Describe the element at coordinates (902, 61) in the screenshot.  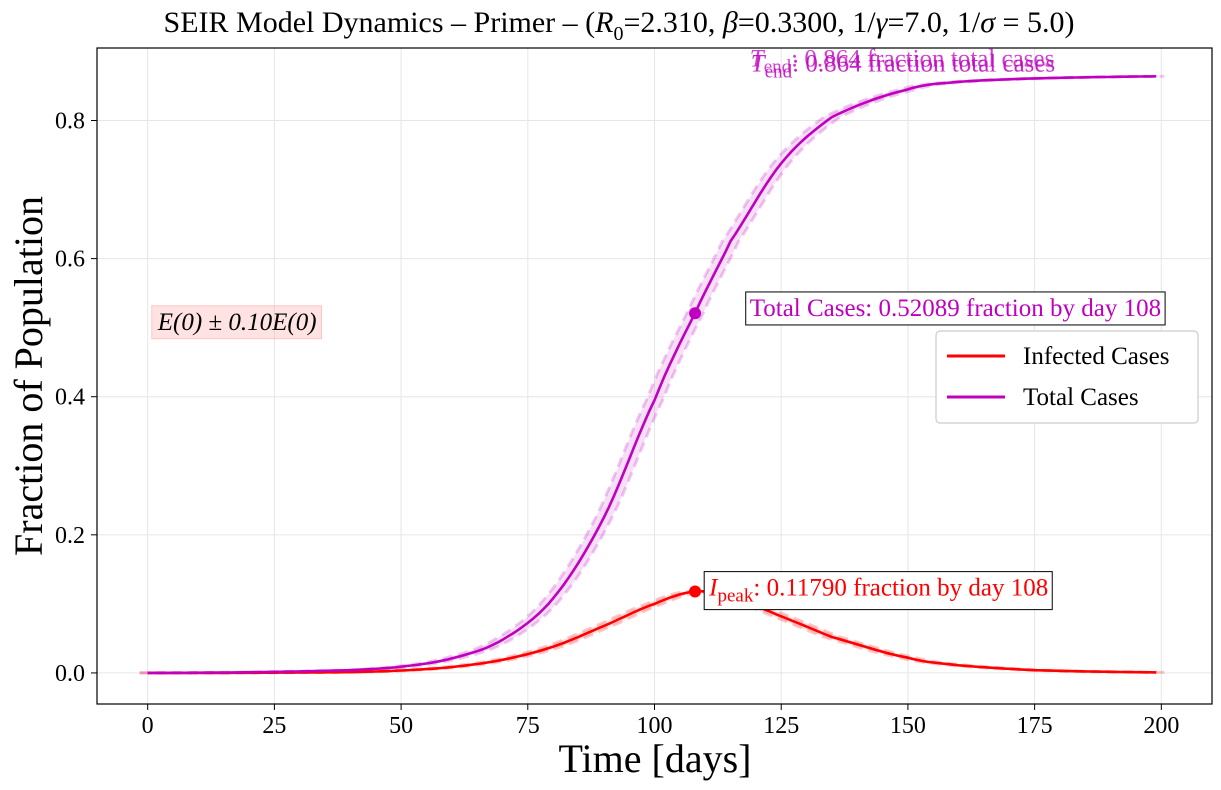
I see `end-annotation-text-shadow: Tend: 0.864 fraction total cases` at that location.